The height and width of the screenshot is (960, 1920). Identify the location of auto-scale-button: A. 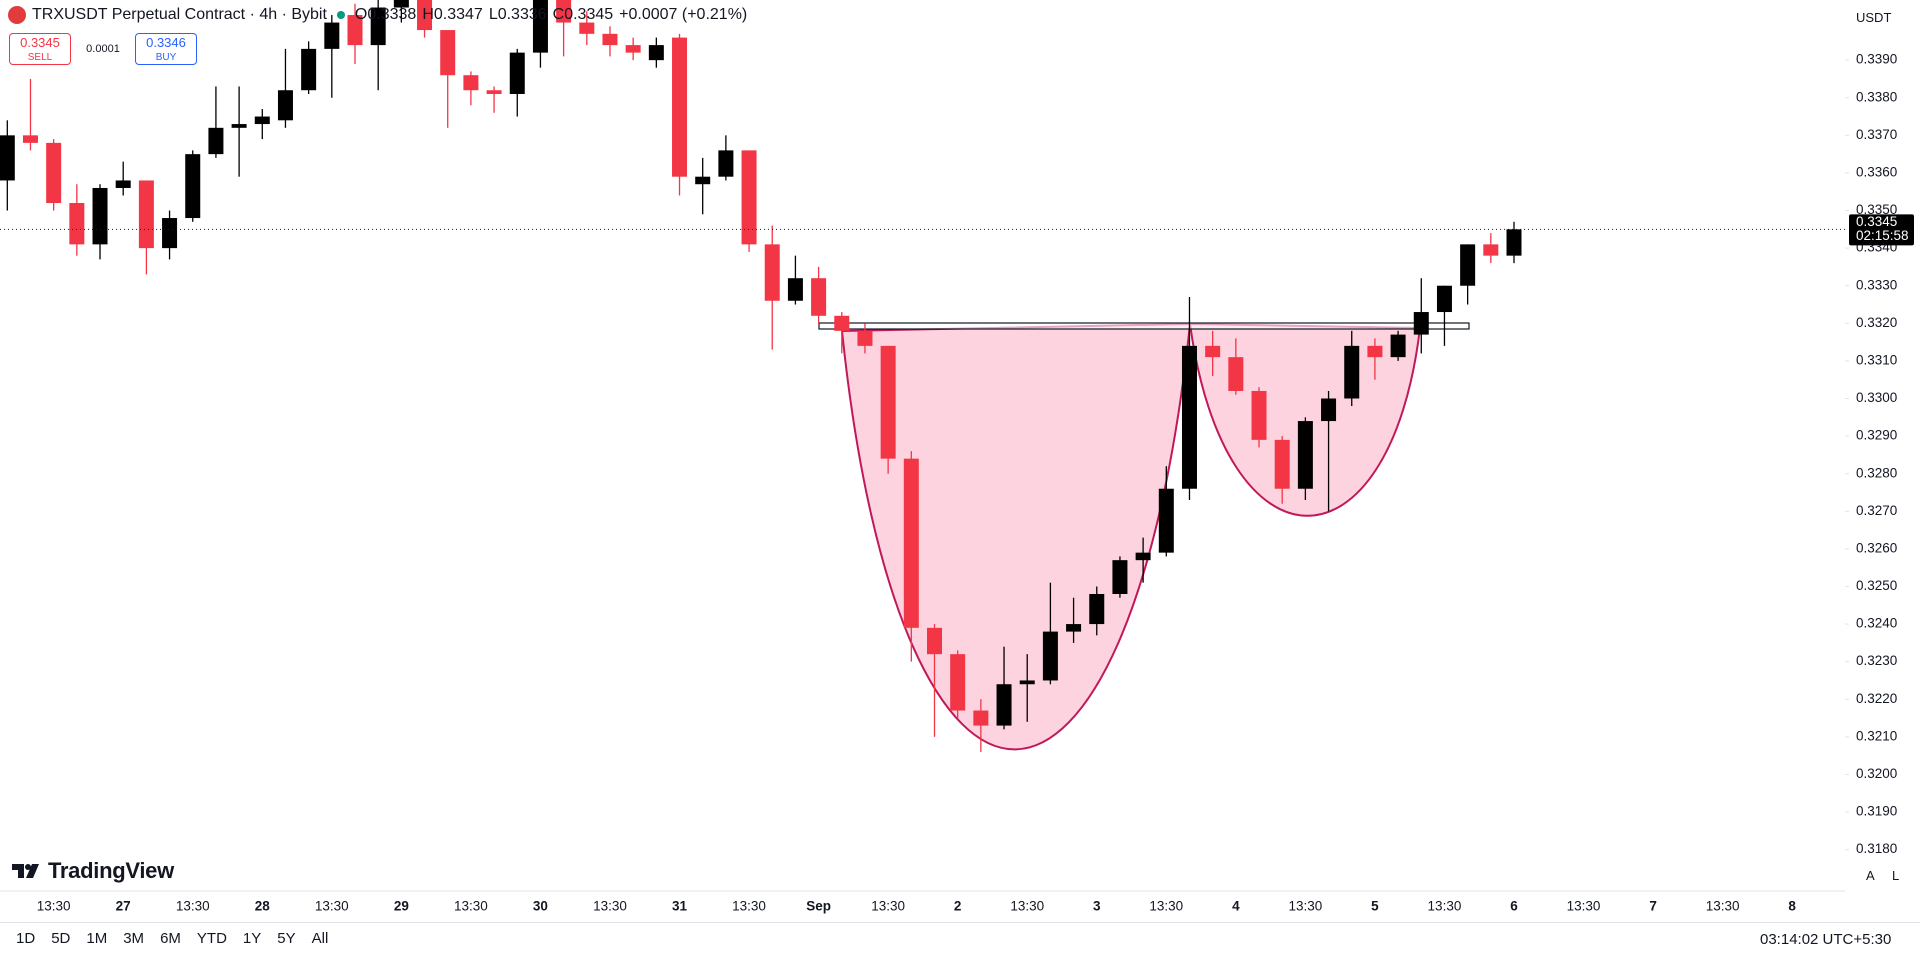
(1870, 875).